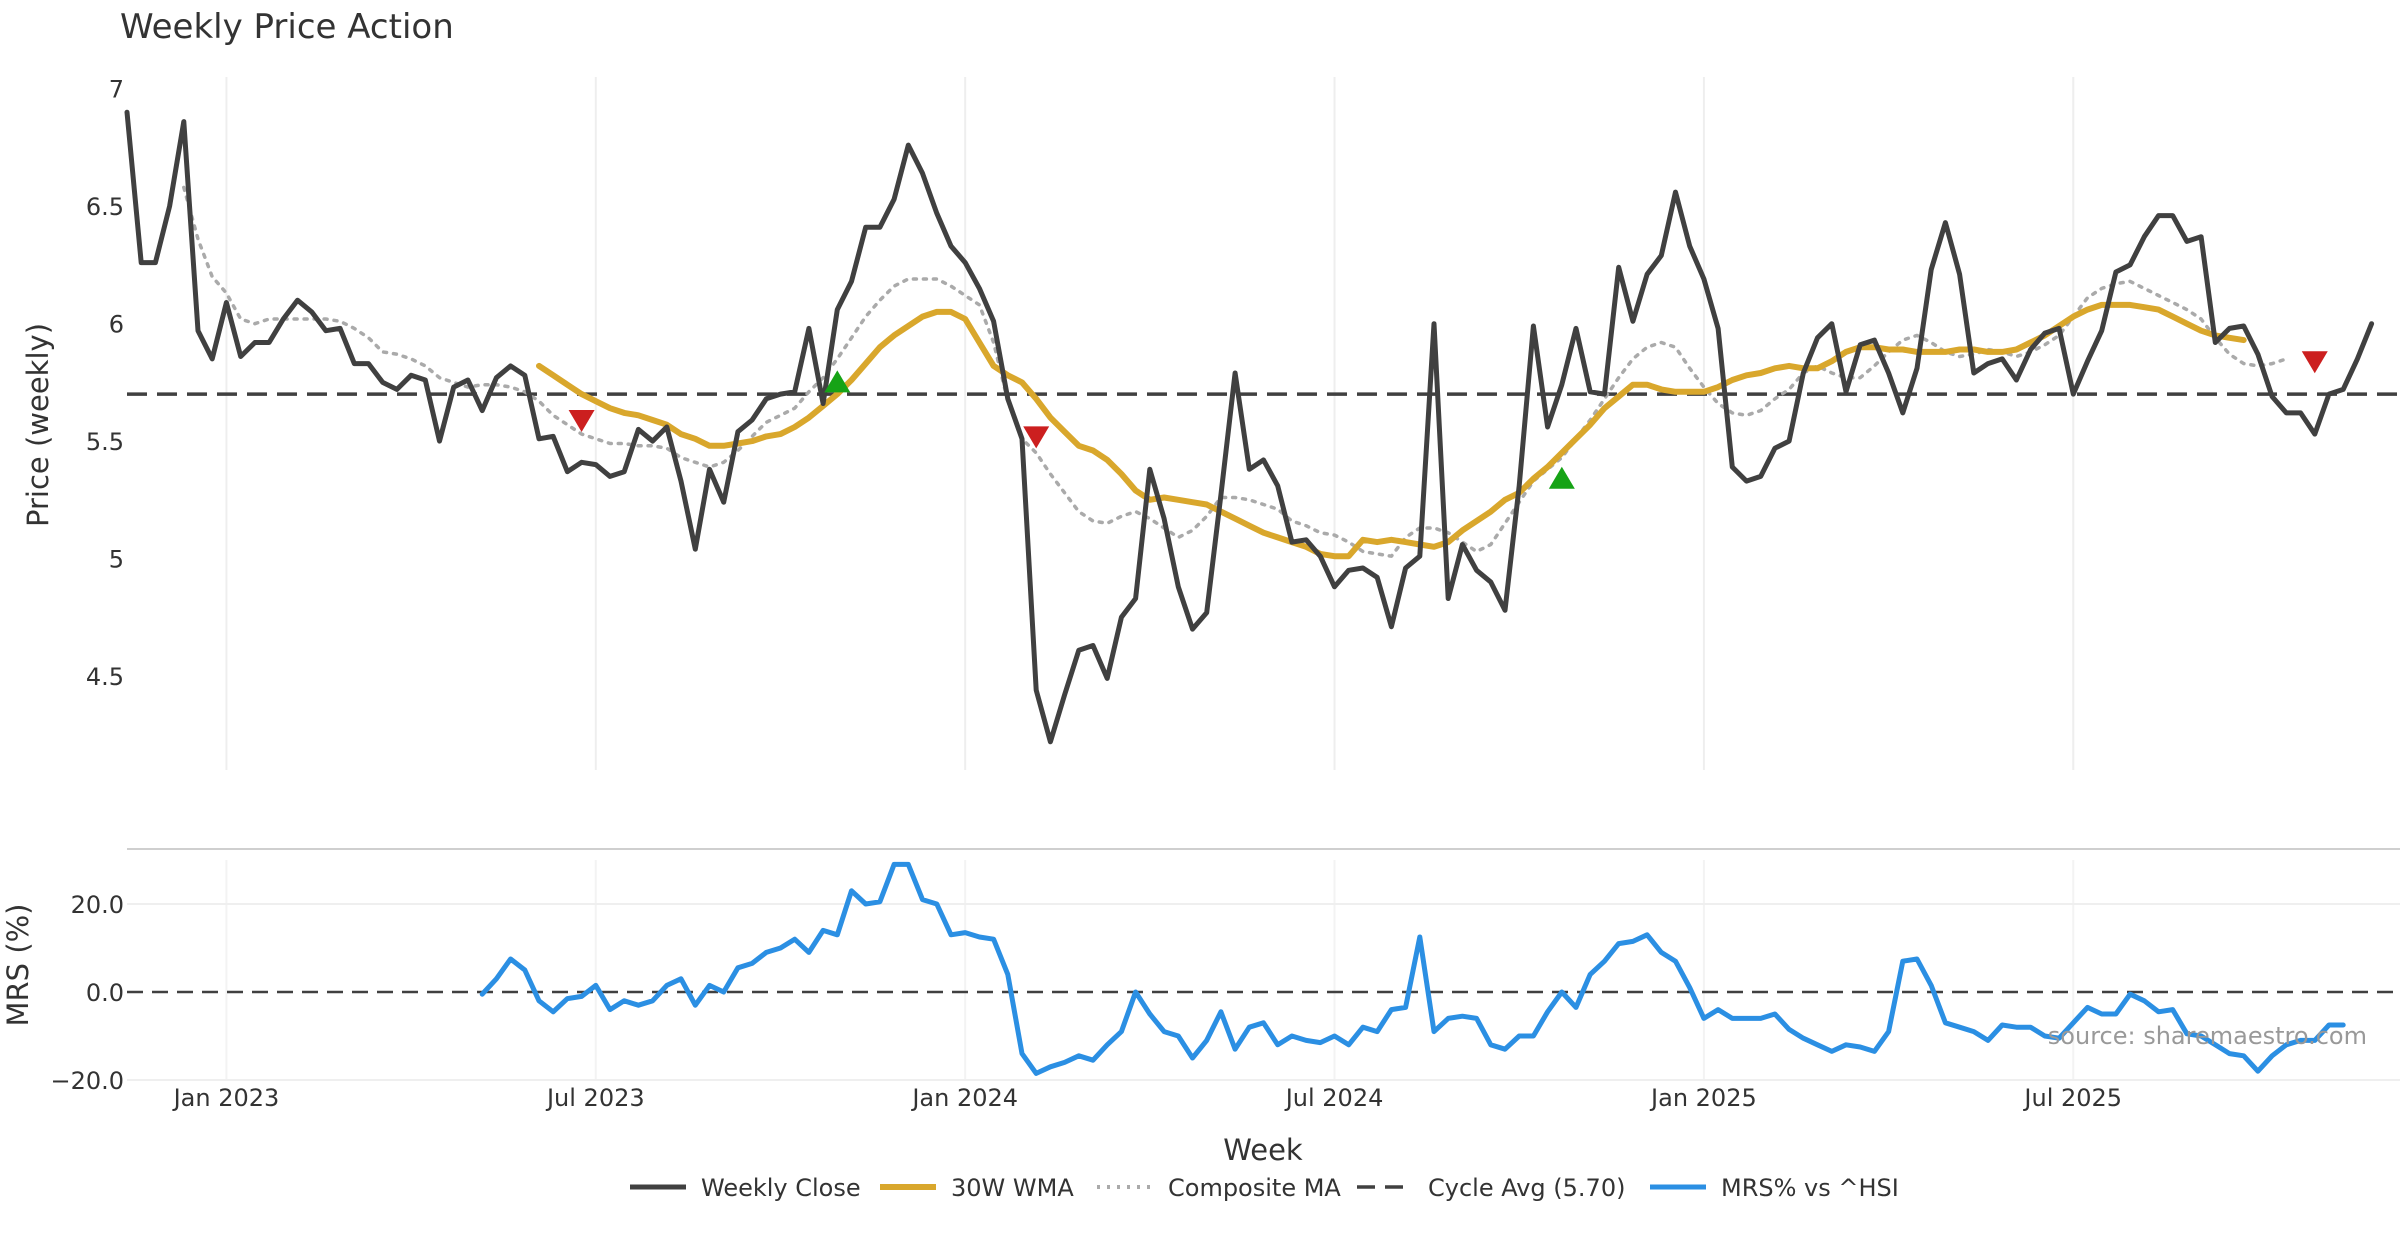 Image resolution: width=2400 pixels, height=1260 pixels. I want to click on legend-entry-label: MRS% vs ^HSI, so click(1810, 1188).